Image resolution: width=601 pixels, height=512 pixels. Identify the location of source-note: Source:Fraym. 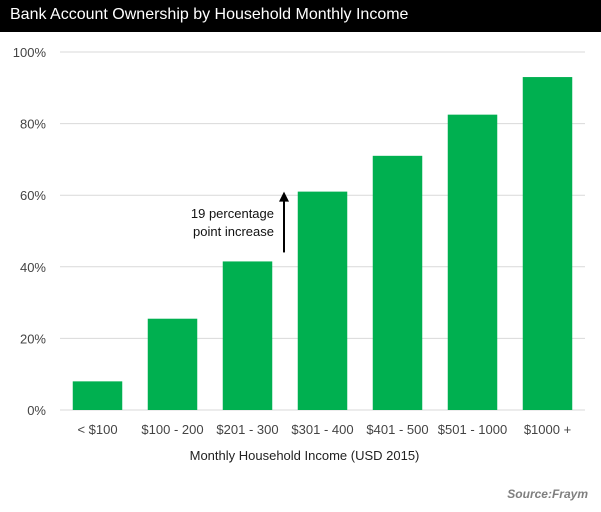
(547, 494).